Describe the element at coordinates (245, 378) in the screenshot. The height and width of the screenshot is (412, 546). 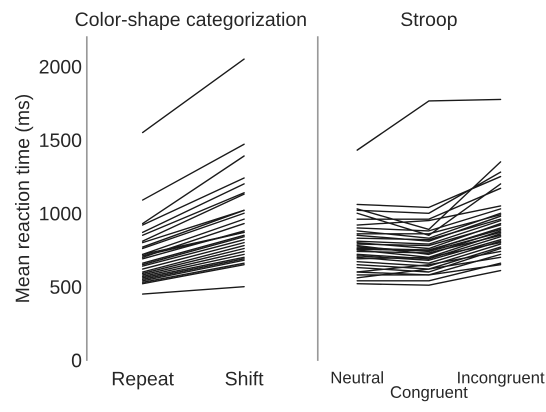
I see `x-tick-label: Shift` at that location.